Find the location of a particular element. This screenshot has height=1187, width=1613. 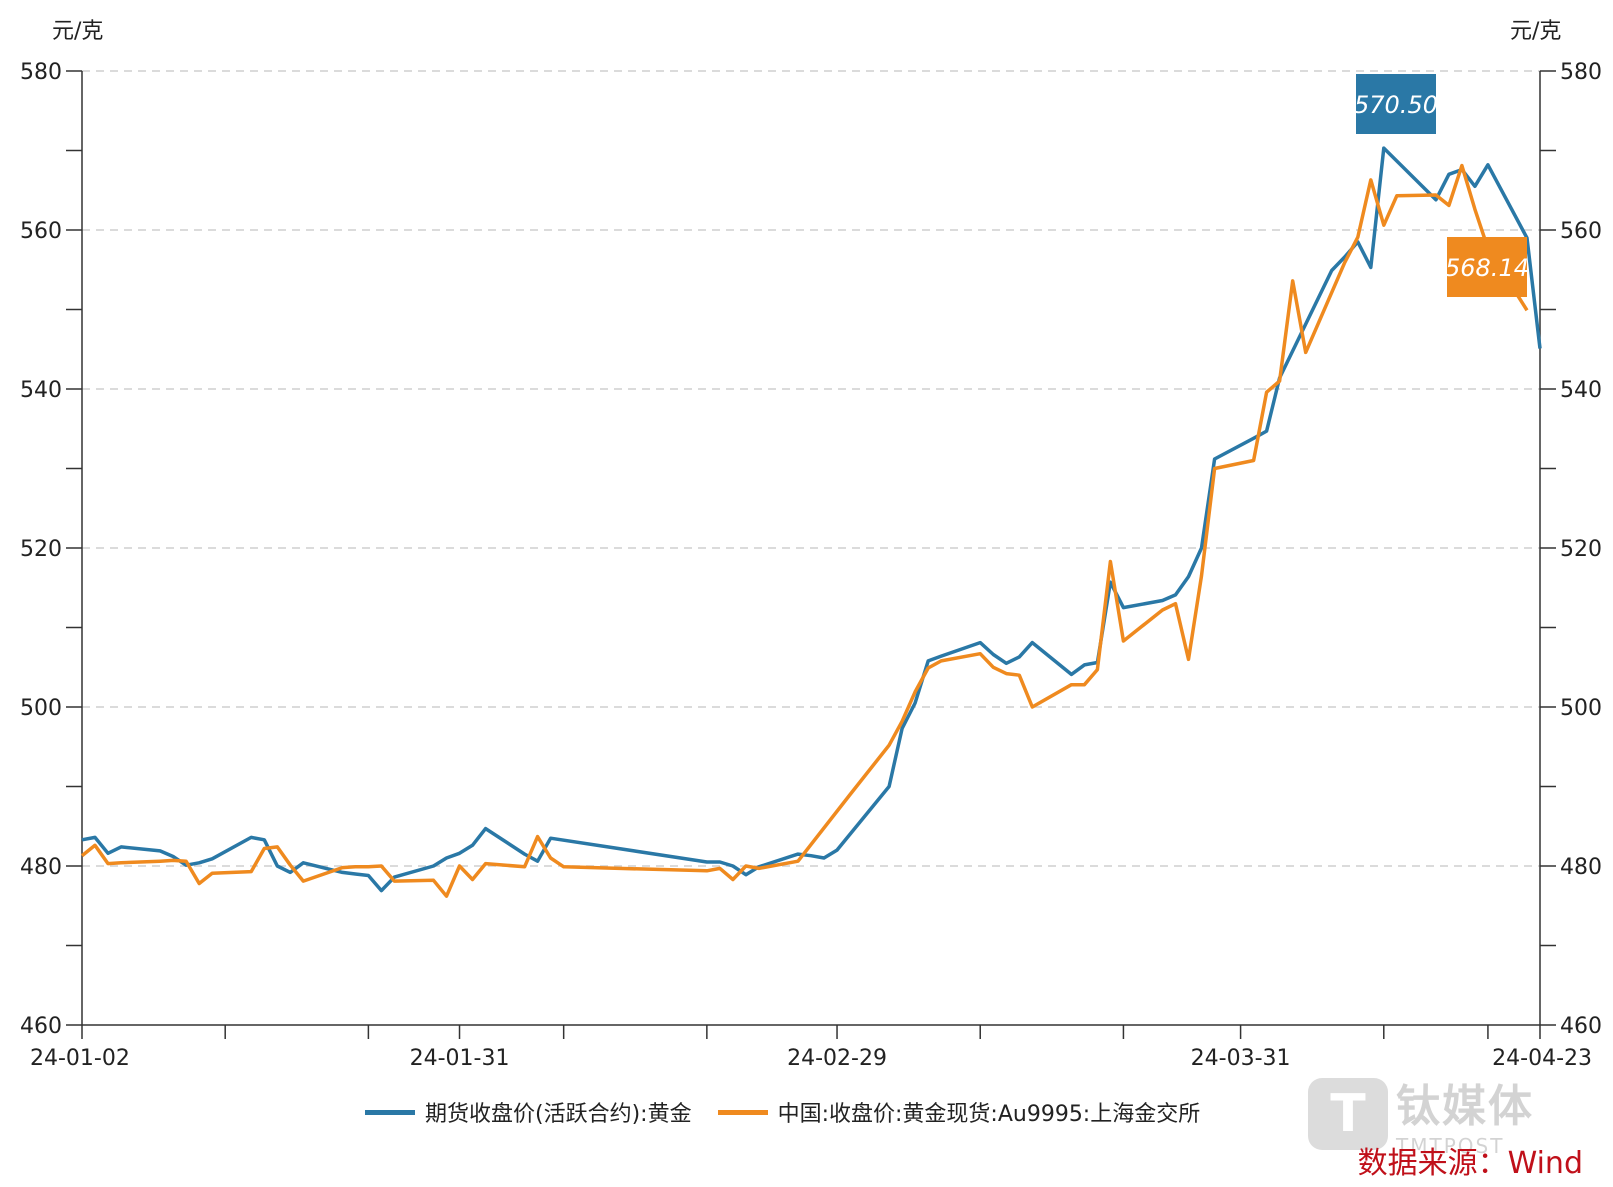

y-tick-label-left: 480 is located at coordinates (41, 867).